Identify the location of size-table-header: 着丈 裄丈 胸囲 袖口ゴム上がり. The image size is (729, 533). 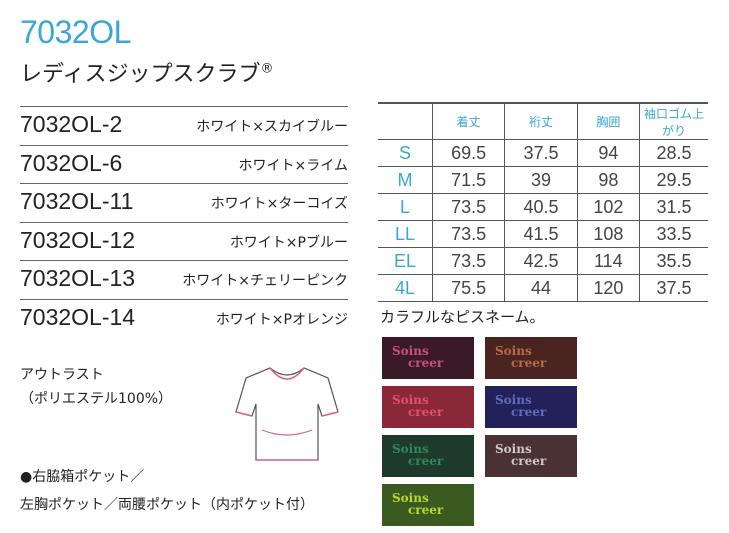
(543, 121).